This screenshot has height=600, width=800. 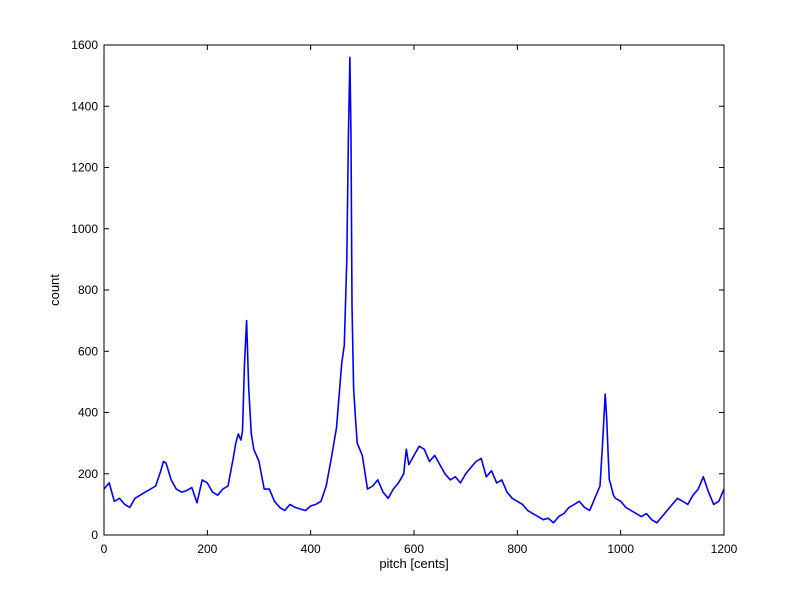 I want to click on x-tick-label: 200, so click(x=207, y=549).